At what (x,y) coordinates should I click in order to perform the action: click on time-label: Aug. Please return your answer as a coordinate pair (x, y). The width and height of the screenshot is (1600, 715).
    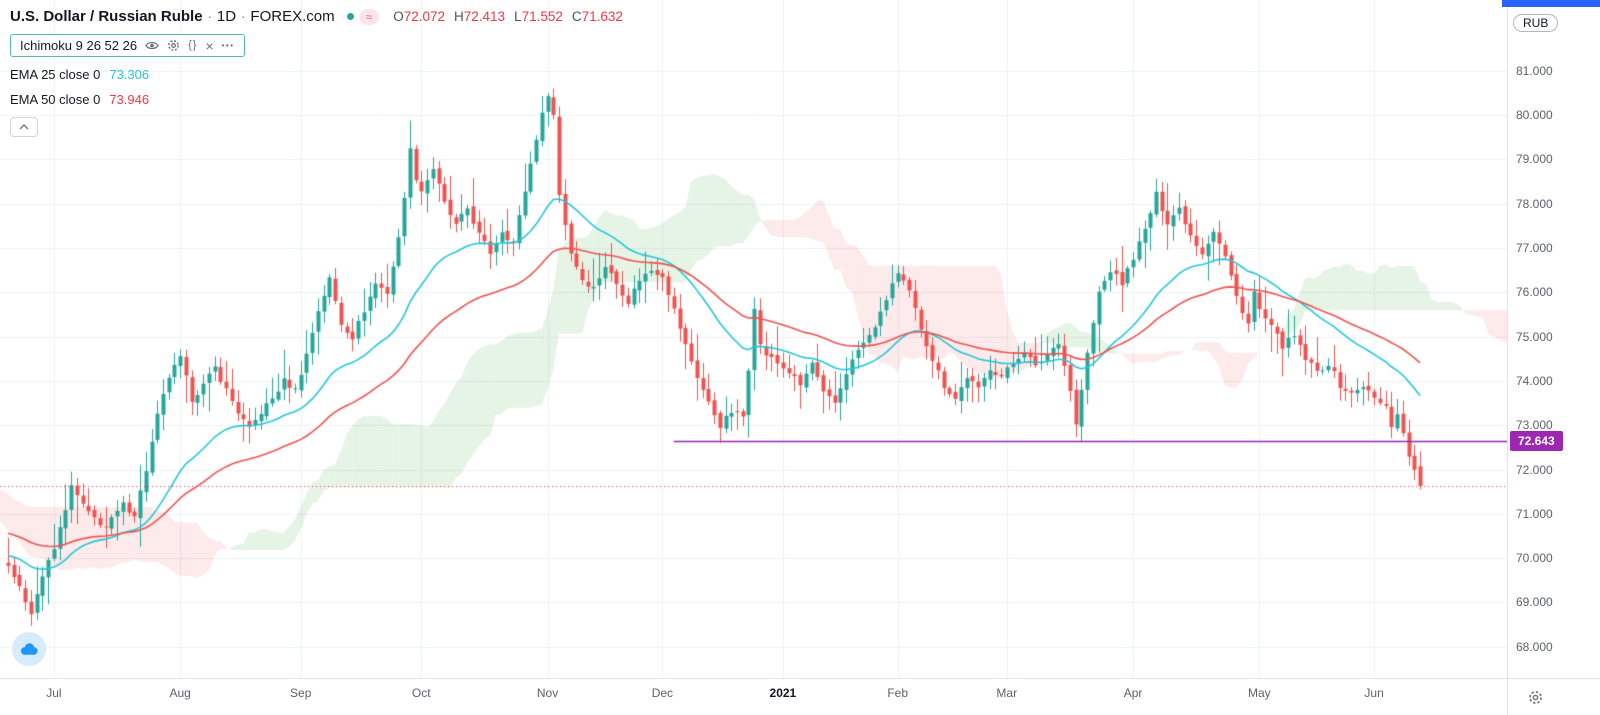
    Looking at the image, I should click on (180, 693).